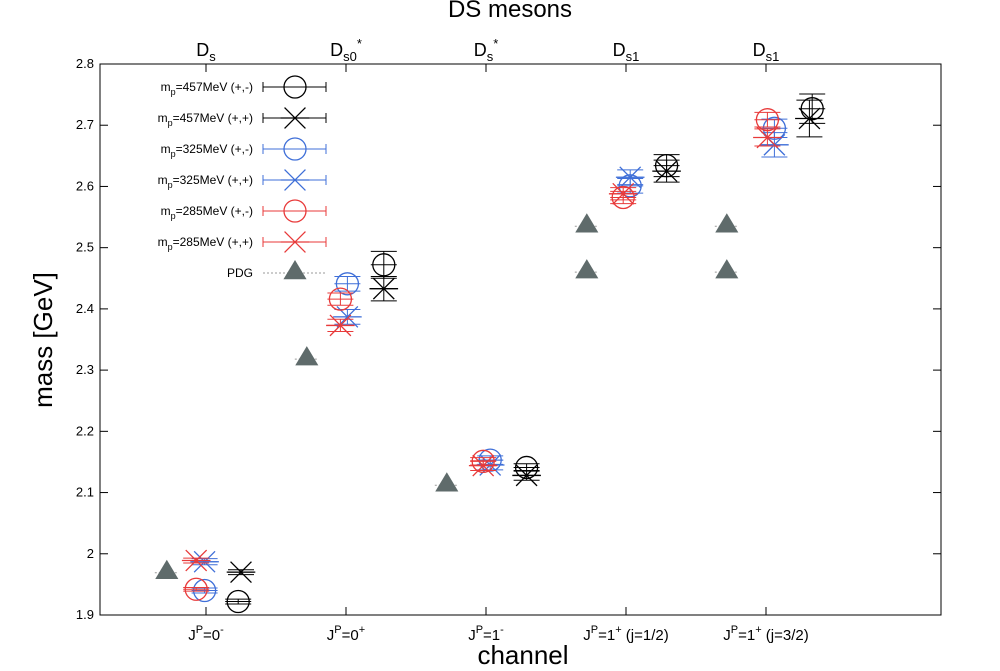  What do you see at coordinates (510, 11) in the screenshot?
I see `chart-title: DS mesons` at bounding box center [510, 11].